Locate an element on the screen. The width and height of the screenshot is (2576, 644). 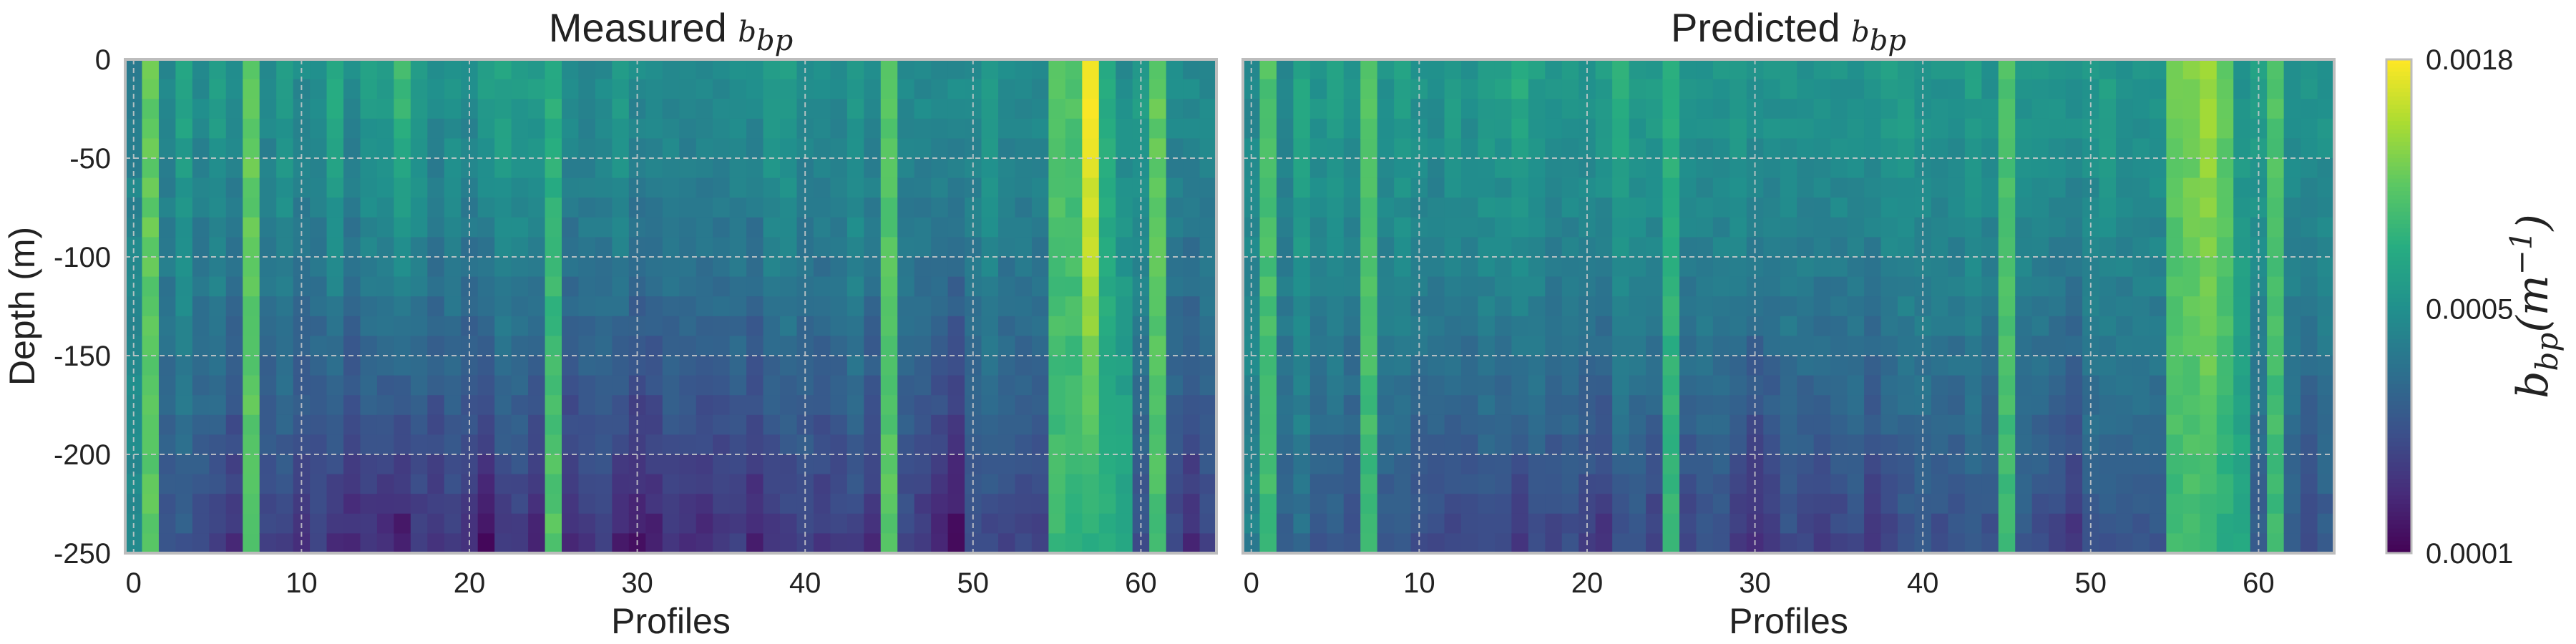
x-axis-label: Profiles is located at coordinates (671, 621).